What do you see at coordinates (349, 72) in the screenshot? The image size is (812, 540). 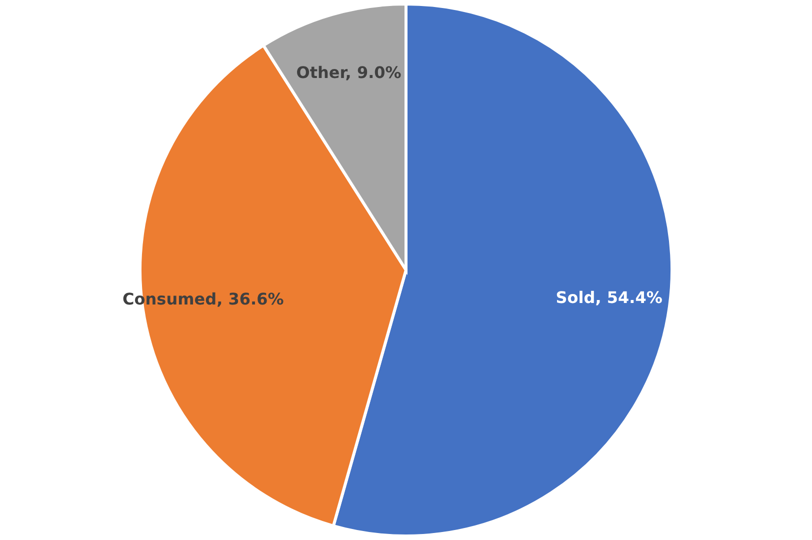 I see `slice-label: Other, 9.0%` at bounding box center [349, 72].